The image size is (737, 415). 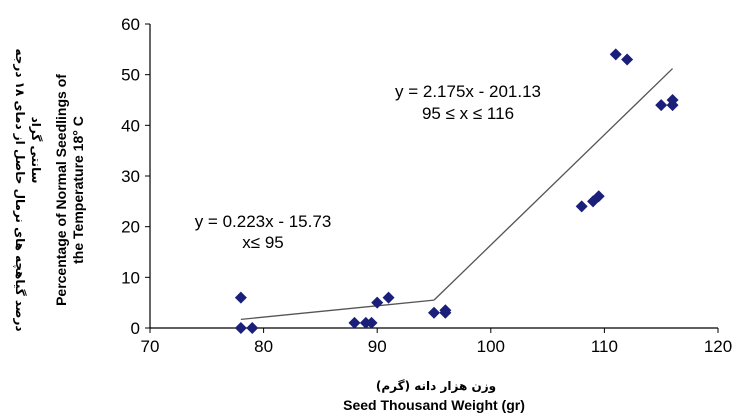 I want to click on y-tick-label: 60, so click(x=130, y=24).